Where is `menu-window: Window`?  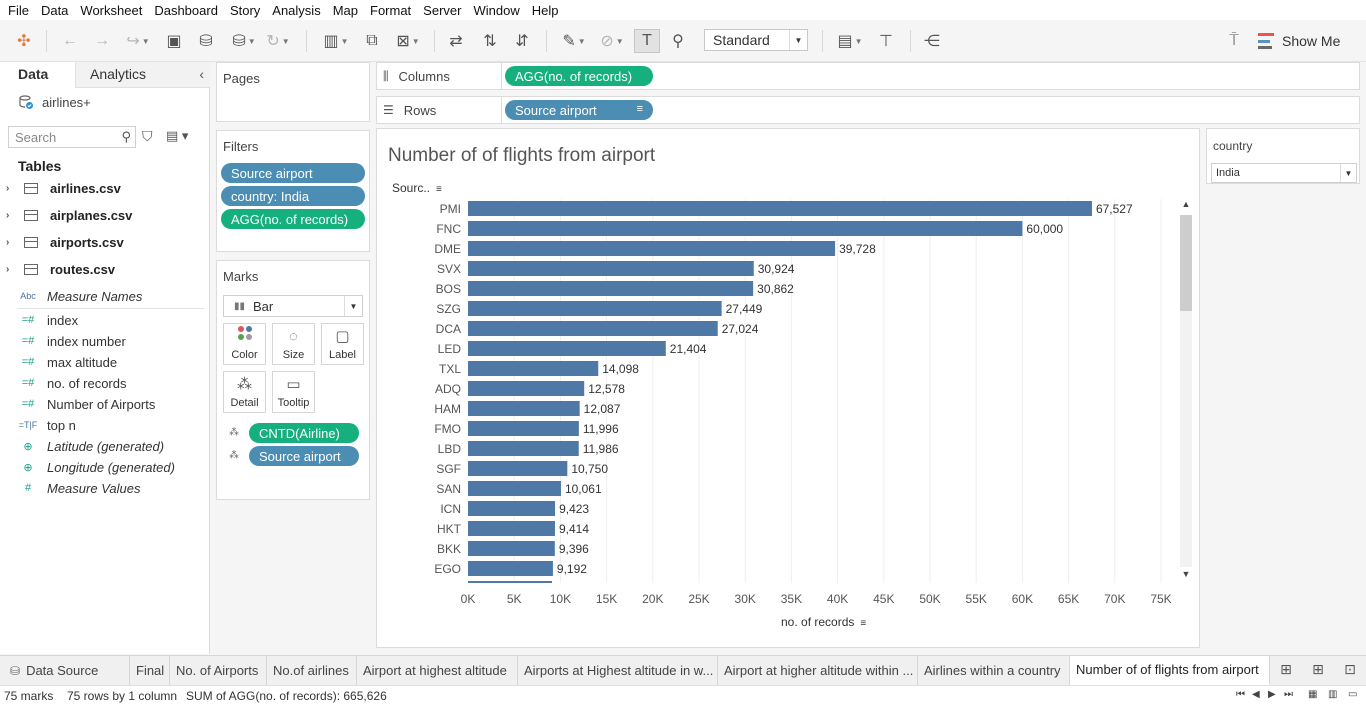 menu-window: Window is located at coordinates (496, 10).